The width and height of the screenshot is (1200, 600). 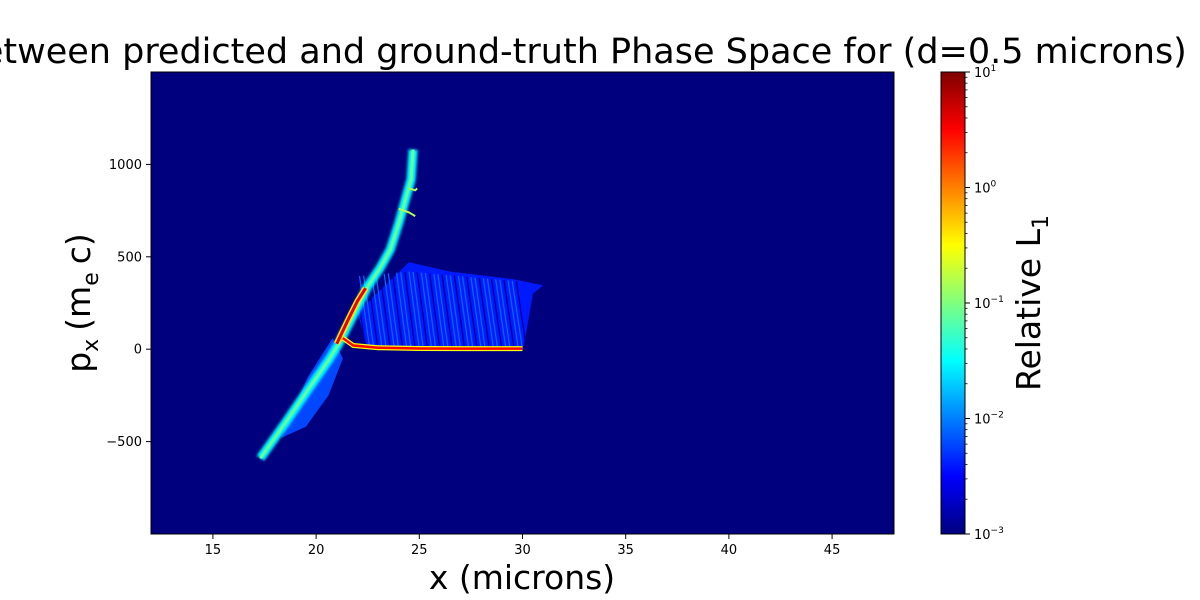 I want to click on colorbar-ticks: 10¹ 10⁰ 10⁻¹ 10⁻² 10⁻³, so click(x=984, y=303).